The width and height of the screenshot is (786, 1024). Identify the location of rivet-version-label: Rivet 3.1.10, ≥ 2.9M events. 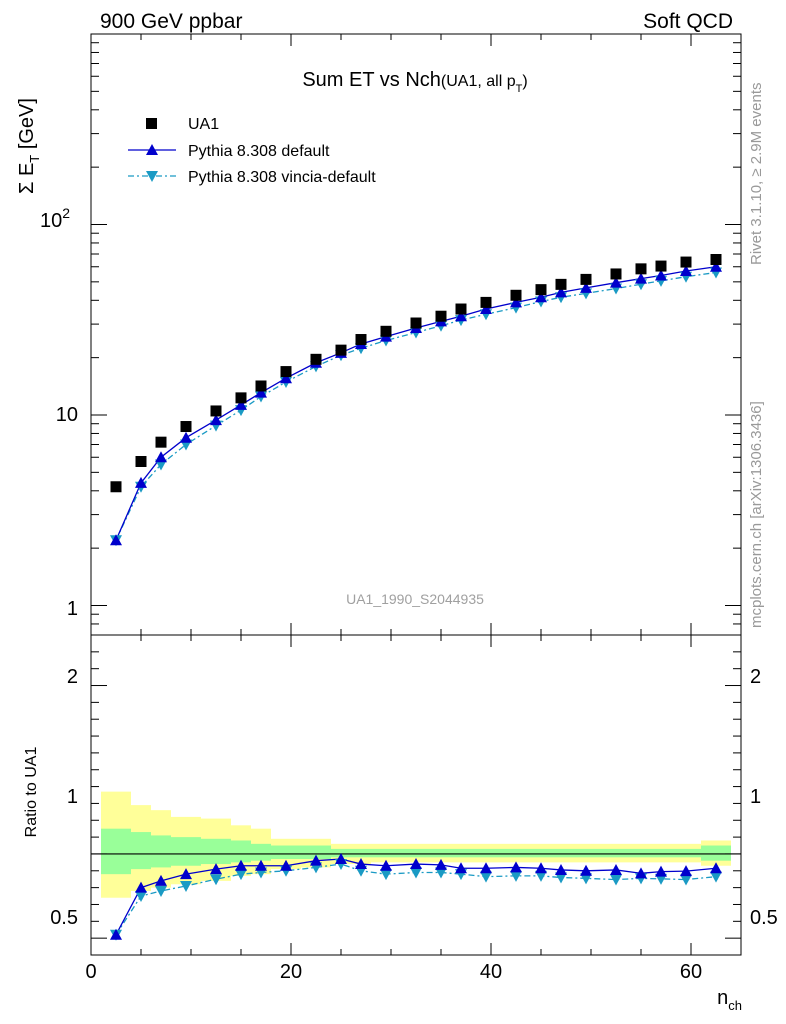
(756, 174).